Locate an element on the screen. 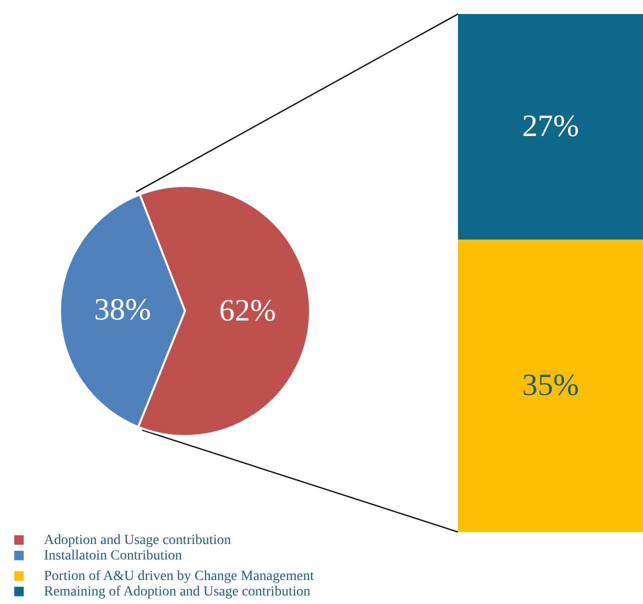 This screenshot has height=604, width=643. legend-label: Installatoin Contribution is located at coordinates (113, 556).